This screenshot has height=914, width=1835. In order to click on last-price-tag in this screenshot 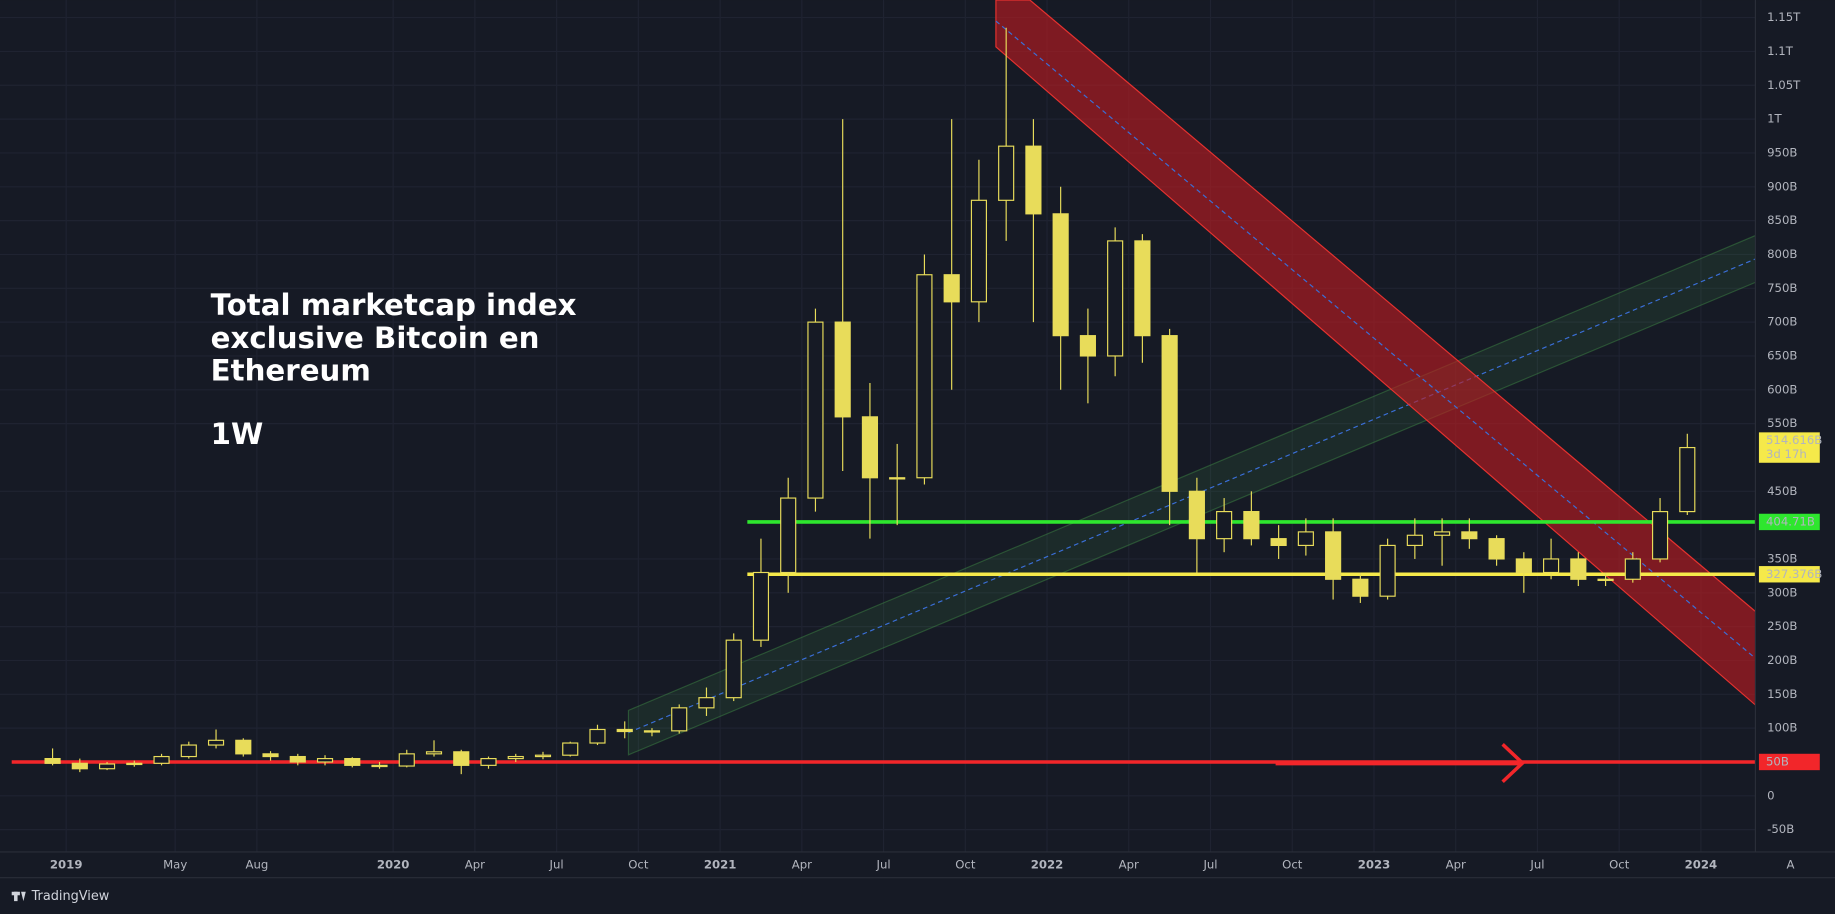, I will do `click(1789, 447)`.